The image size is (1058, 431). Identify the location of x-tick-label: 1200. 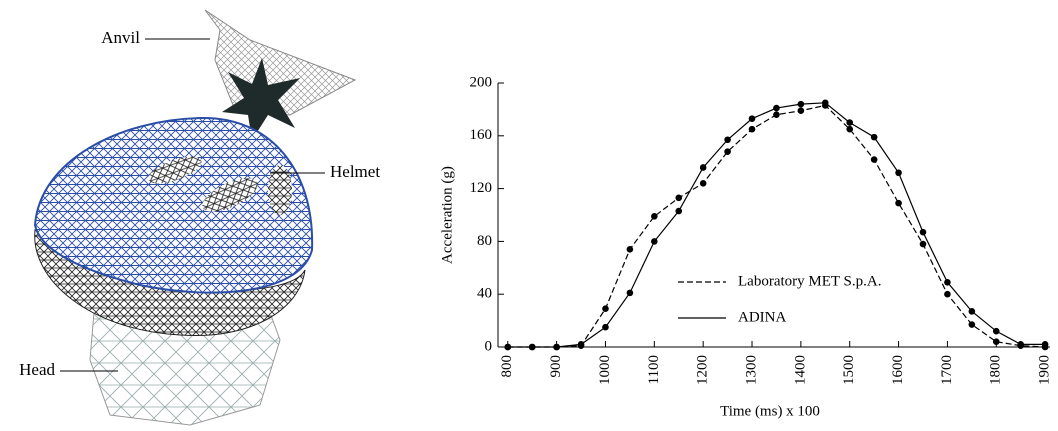
(703, 370).